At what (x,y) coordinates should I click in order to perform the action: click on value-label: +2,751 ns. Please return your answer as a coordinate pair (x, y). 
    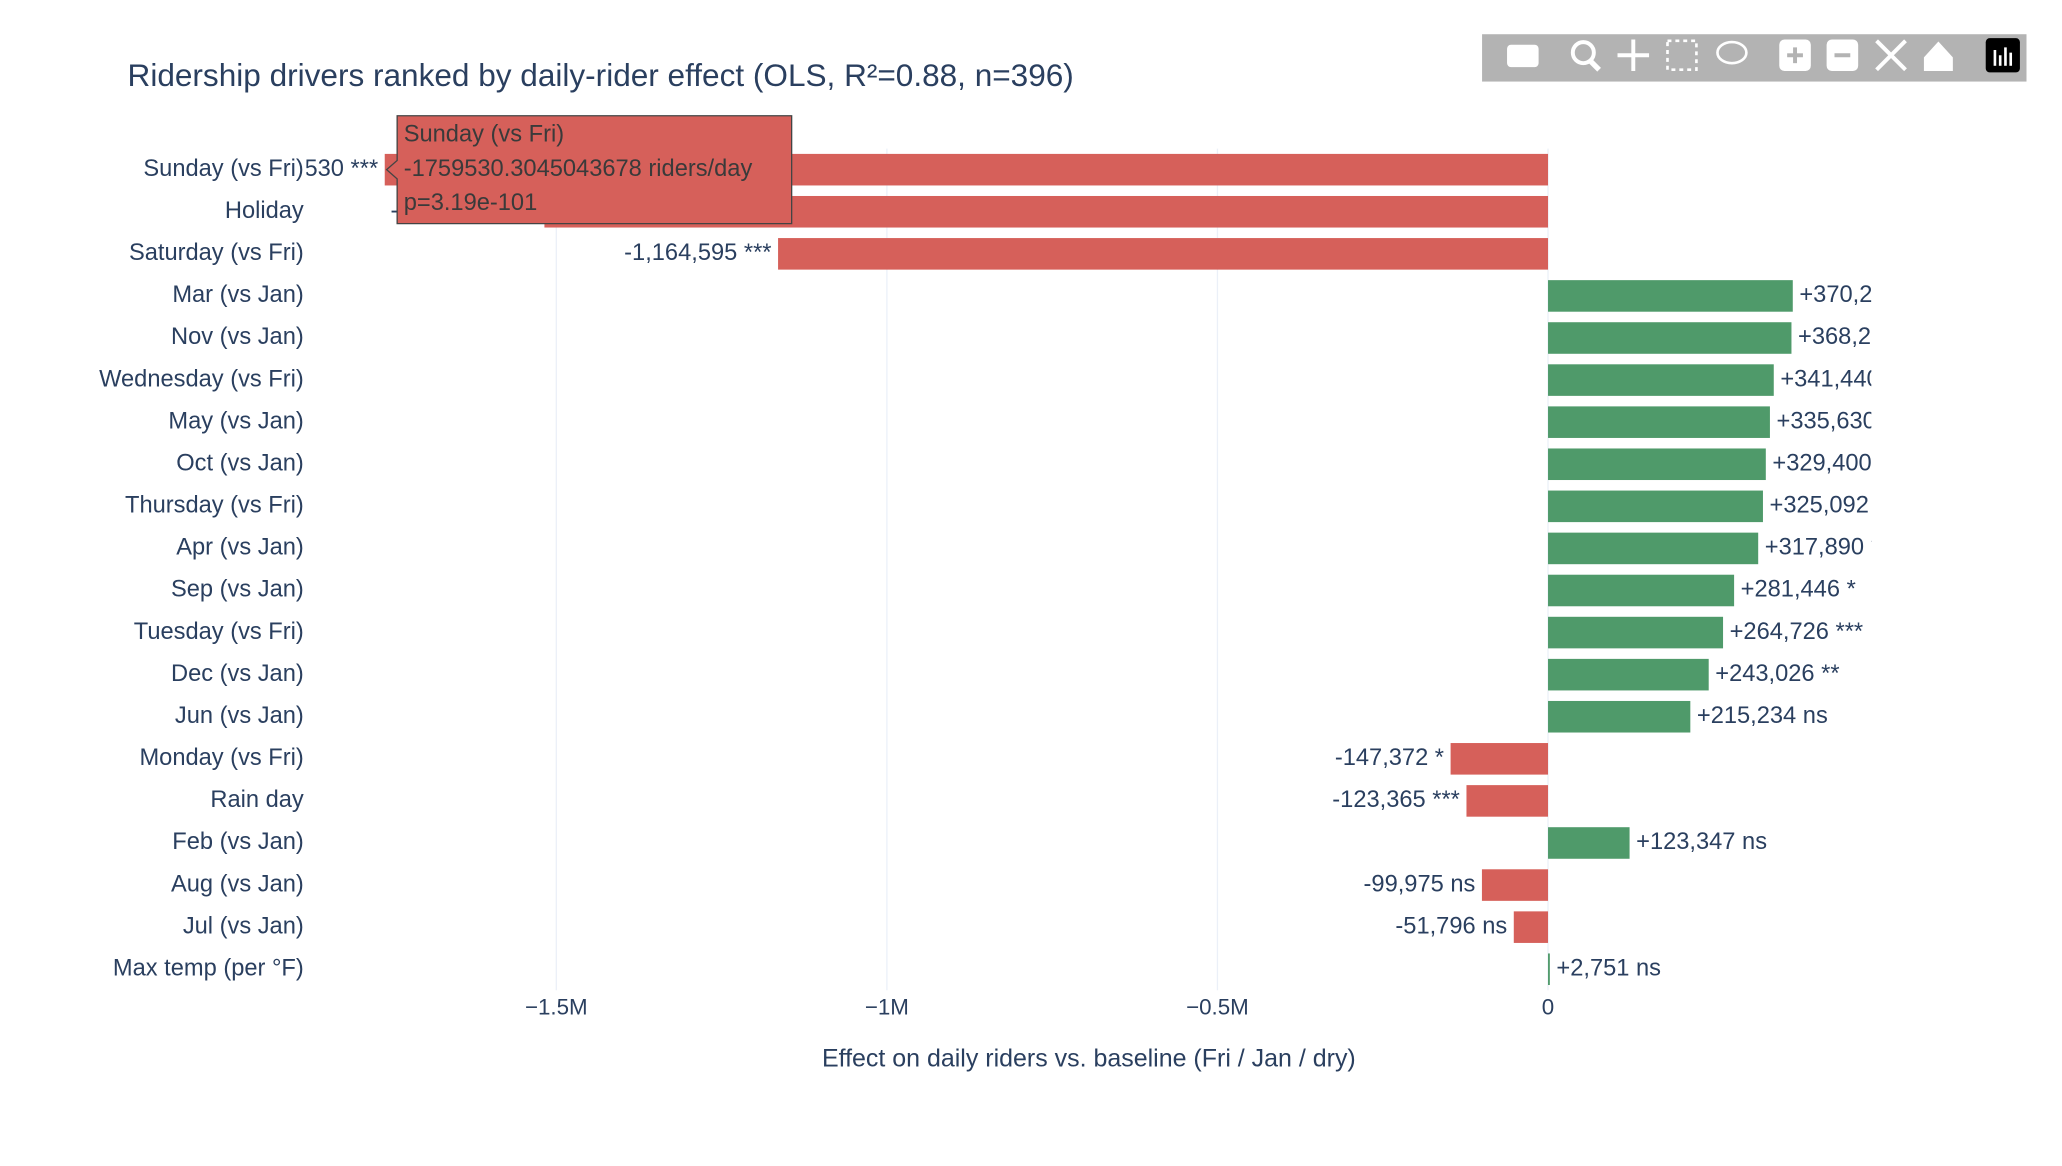
    Looking at the image, I should click on (1608, 968).